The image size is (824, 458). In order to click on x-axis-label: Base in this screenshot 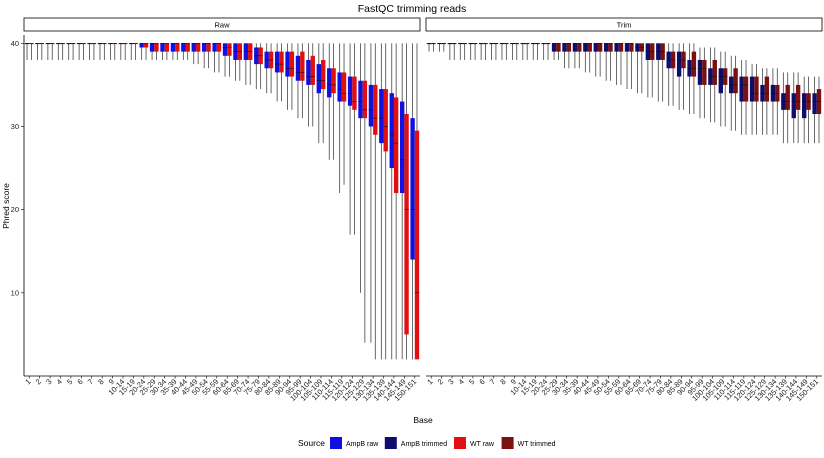, I will do `click(423, 420)`.